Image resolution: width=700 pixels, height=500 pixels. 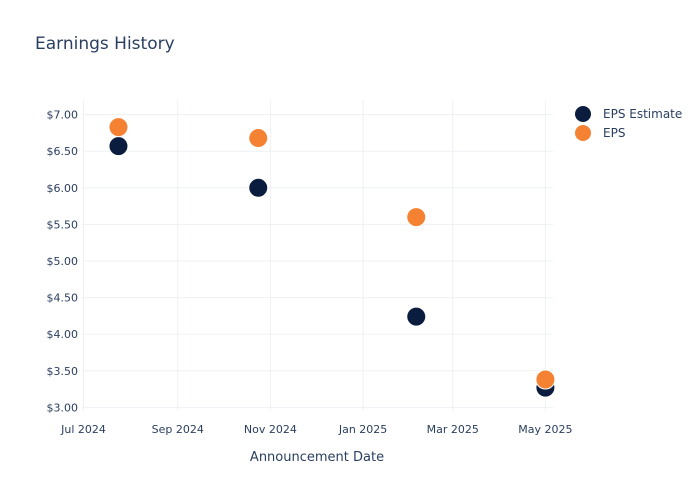 What do you see at coordinates (63, 334) in the screenshot?
I see `y-tick-label: $4.00` at bounding box center [63, 334].